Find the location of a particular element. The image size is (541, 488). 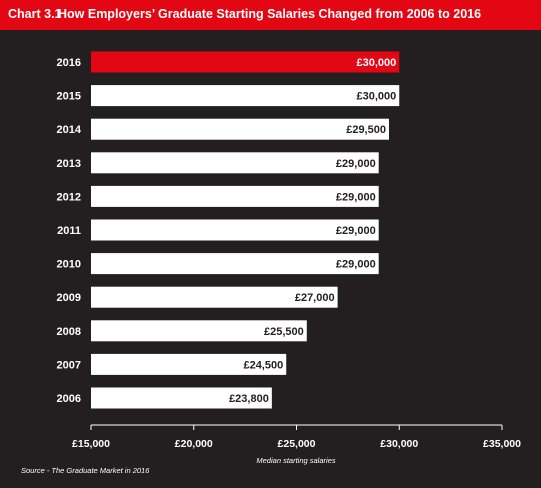

x-tick-label: £35,000 is located at coordinates (502, 444).